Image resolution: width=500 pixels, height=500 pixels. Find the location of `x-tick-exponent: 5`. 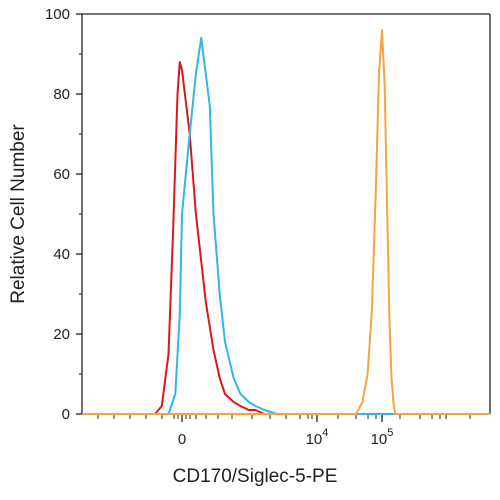

x-tick-exponent: 5 is located at coordinates (390, 433).